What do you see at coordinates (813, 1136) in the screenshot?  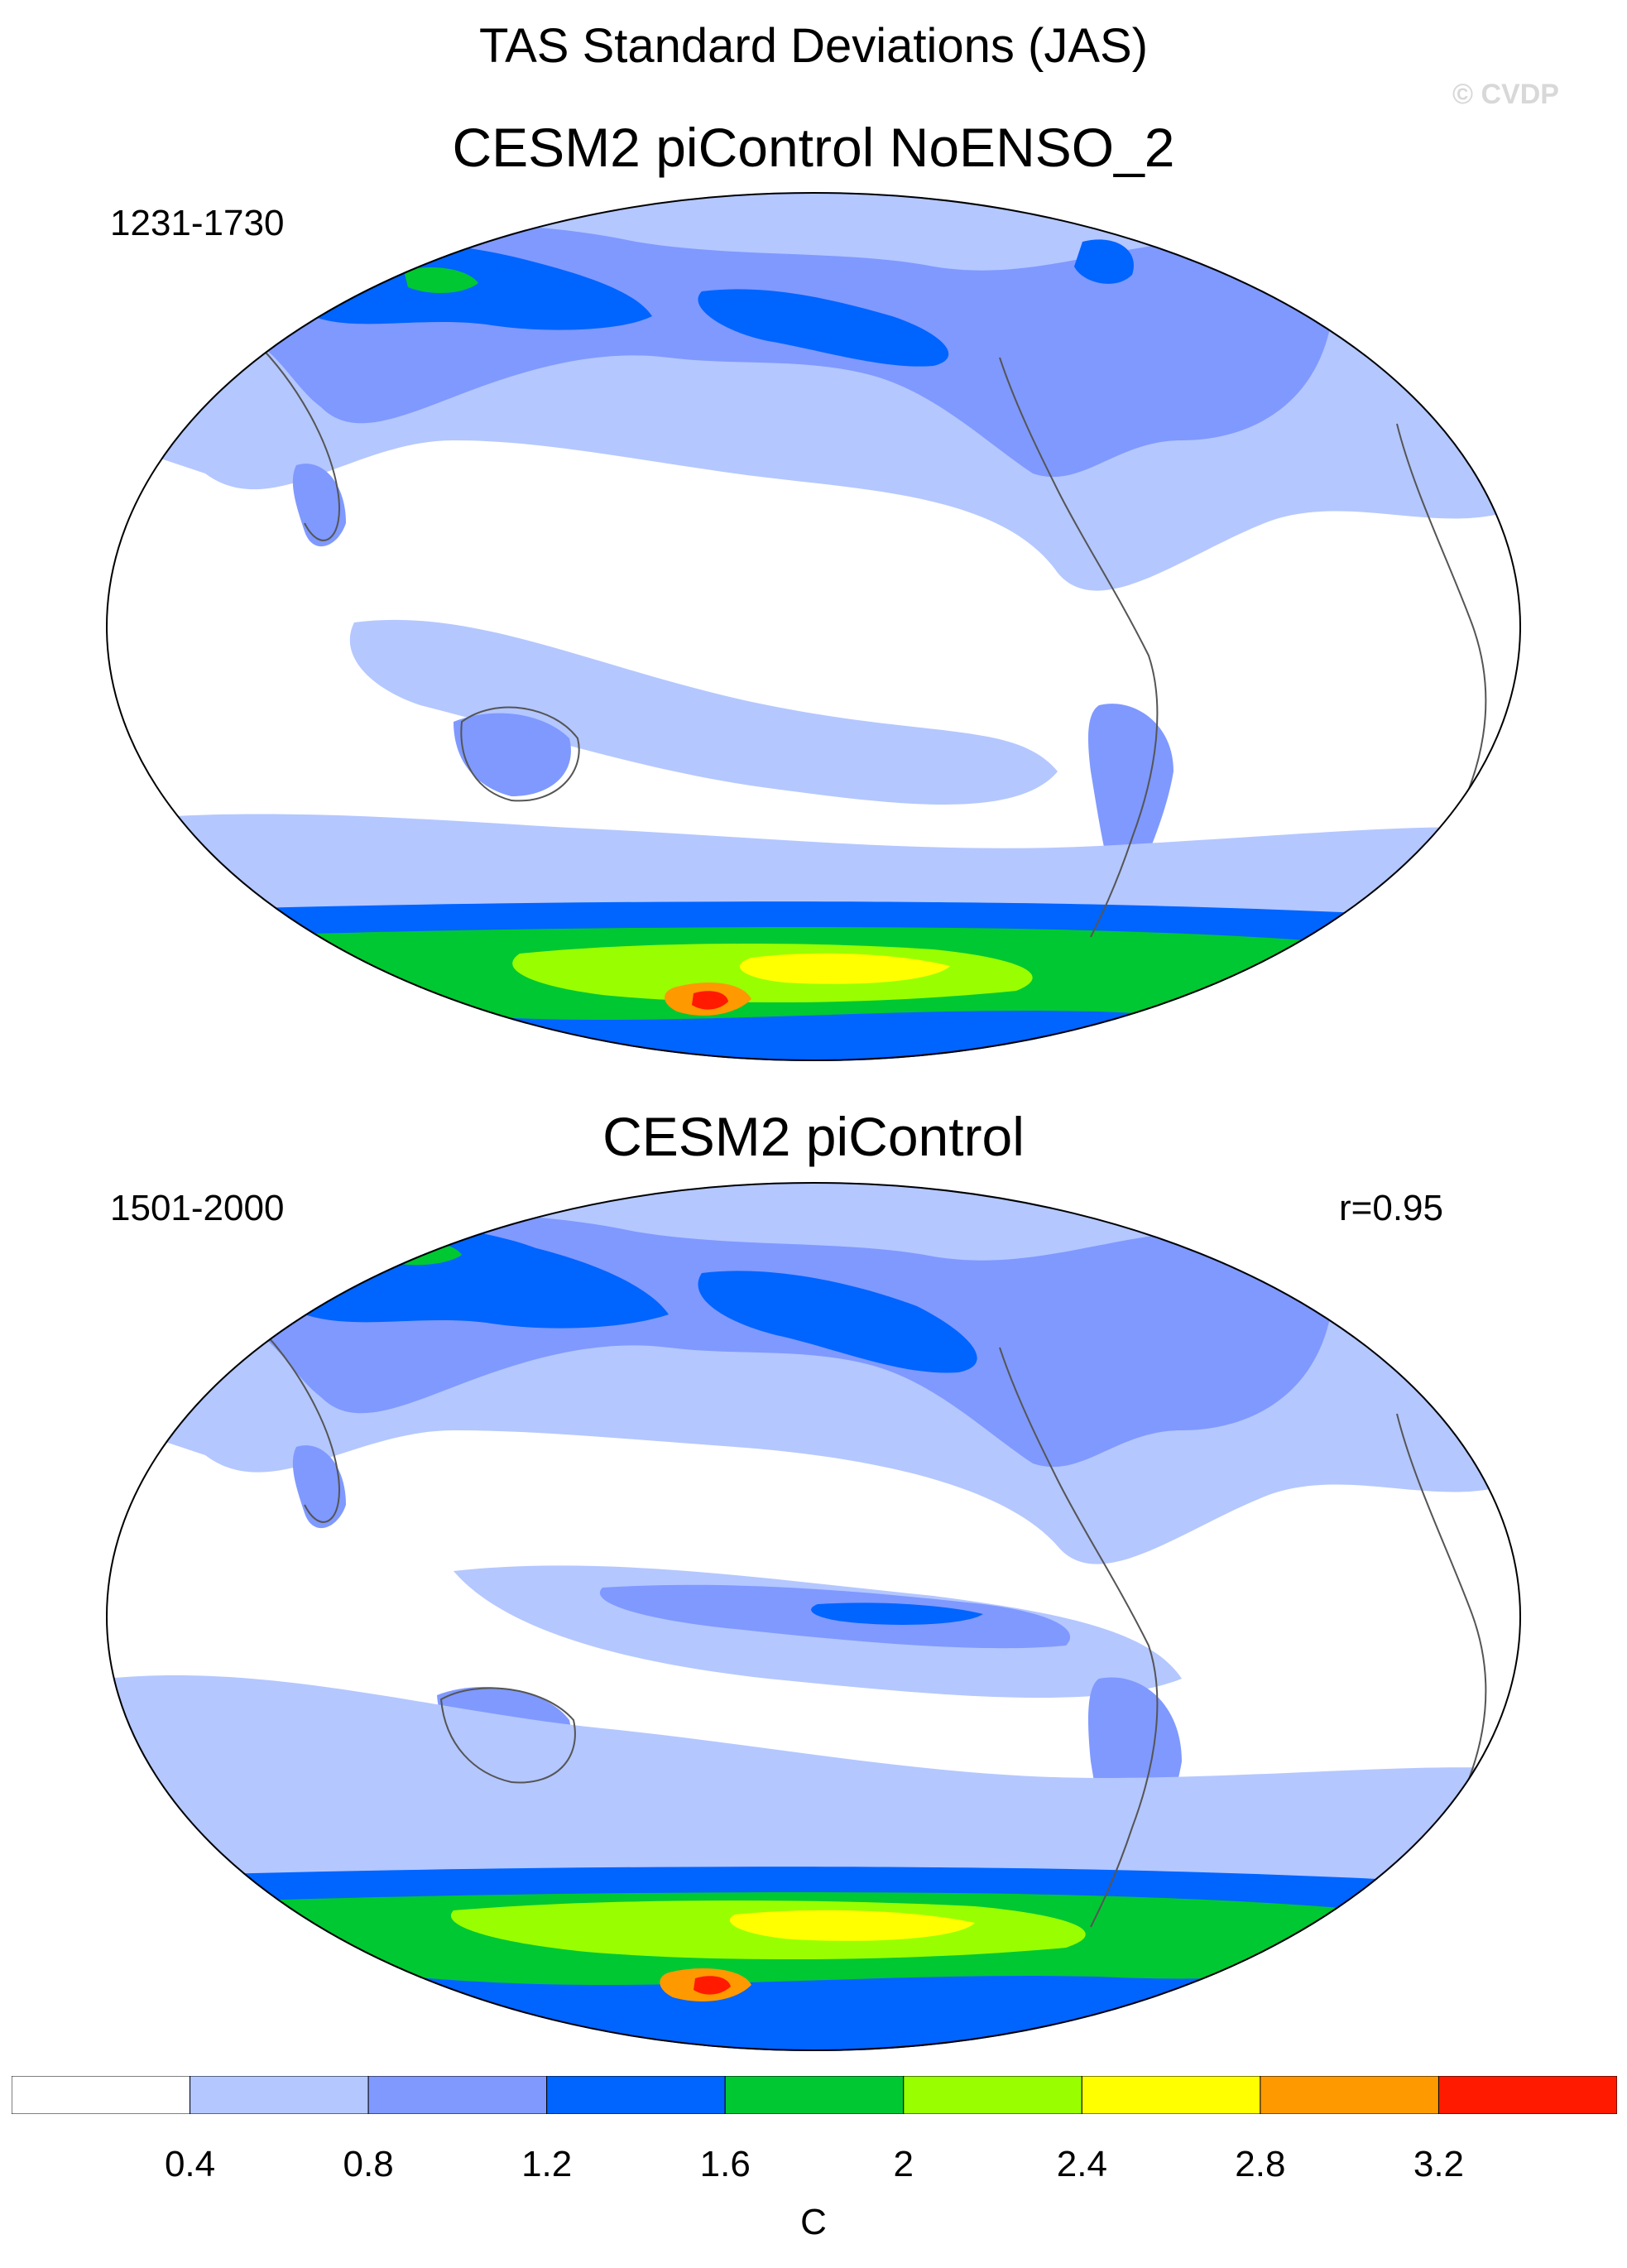 I see `panel-2-title: CESM2 piControl` at bounding box center [813, 1136].